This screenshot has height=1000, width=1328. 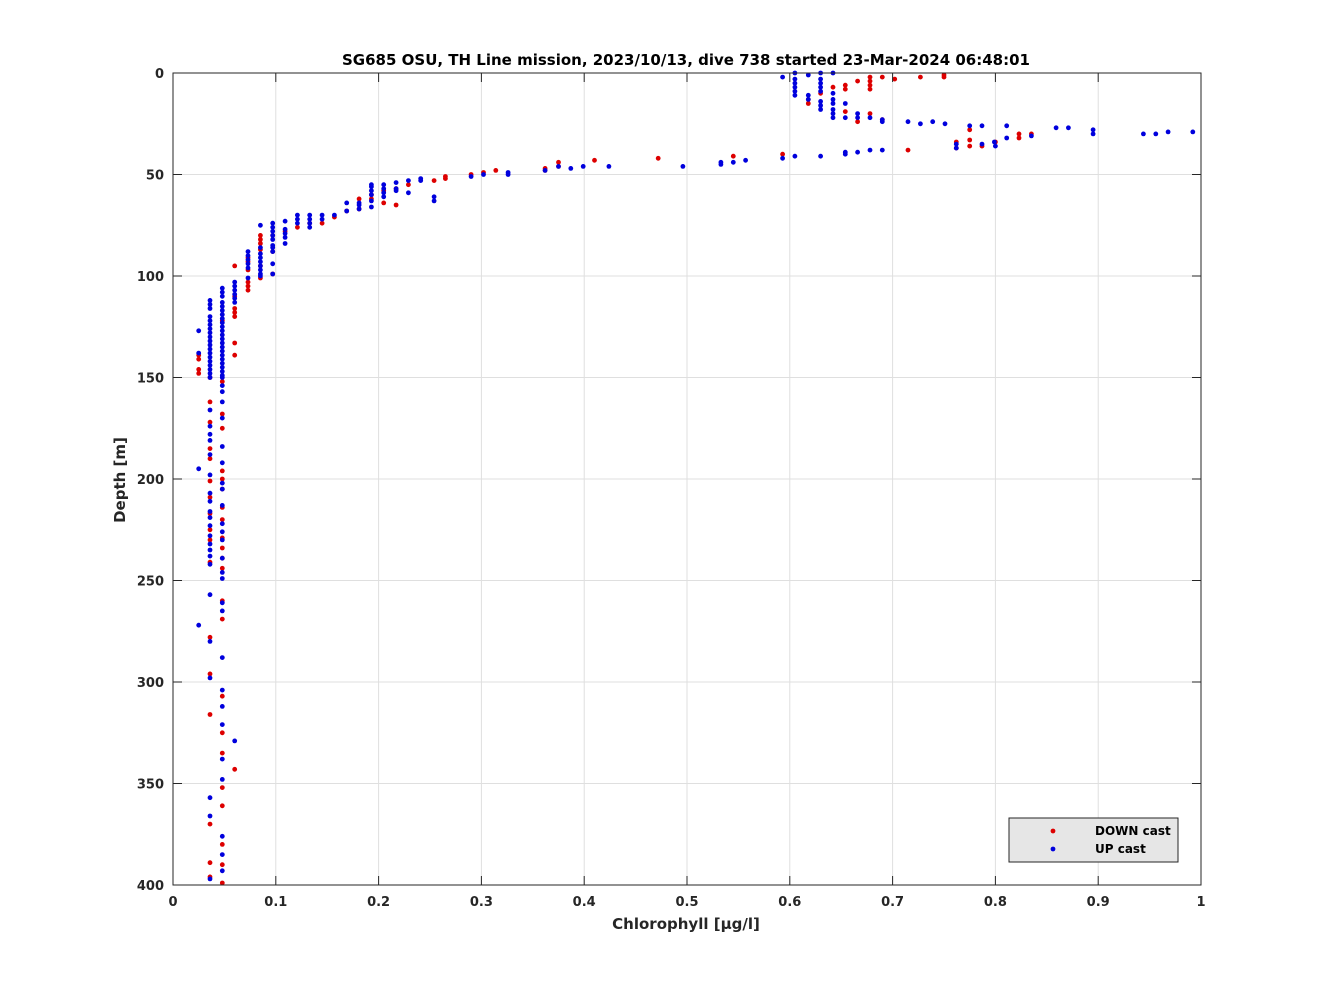 What do you see at coordinates (275, 902) in the screenshot?
I see `x-tick-label: 0.1` at bounding box center [275, 902].